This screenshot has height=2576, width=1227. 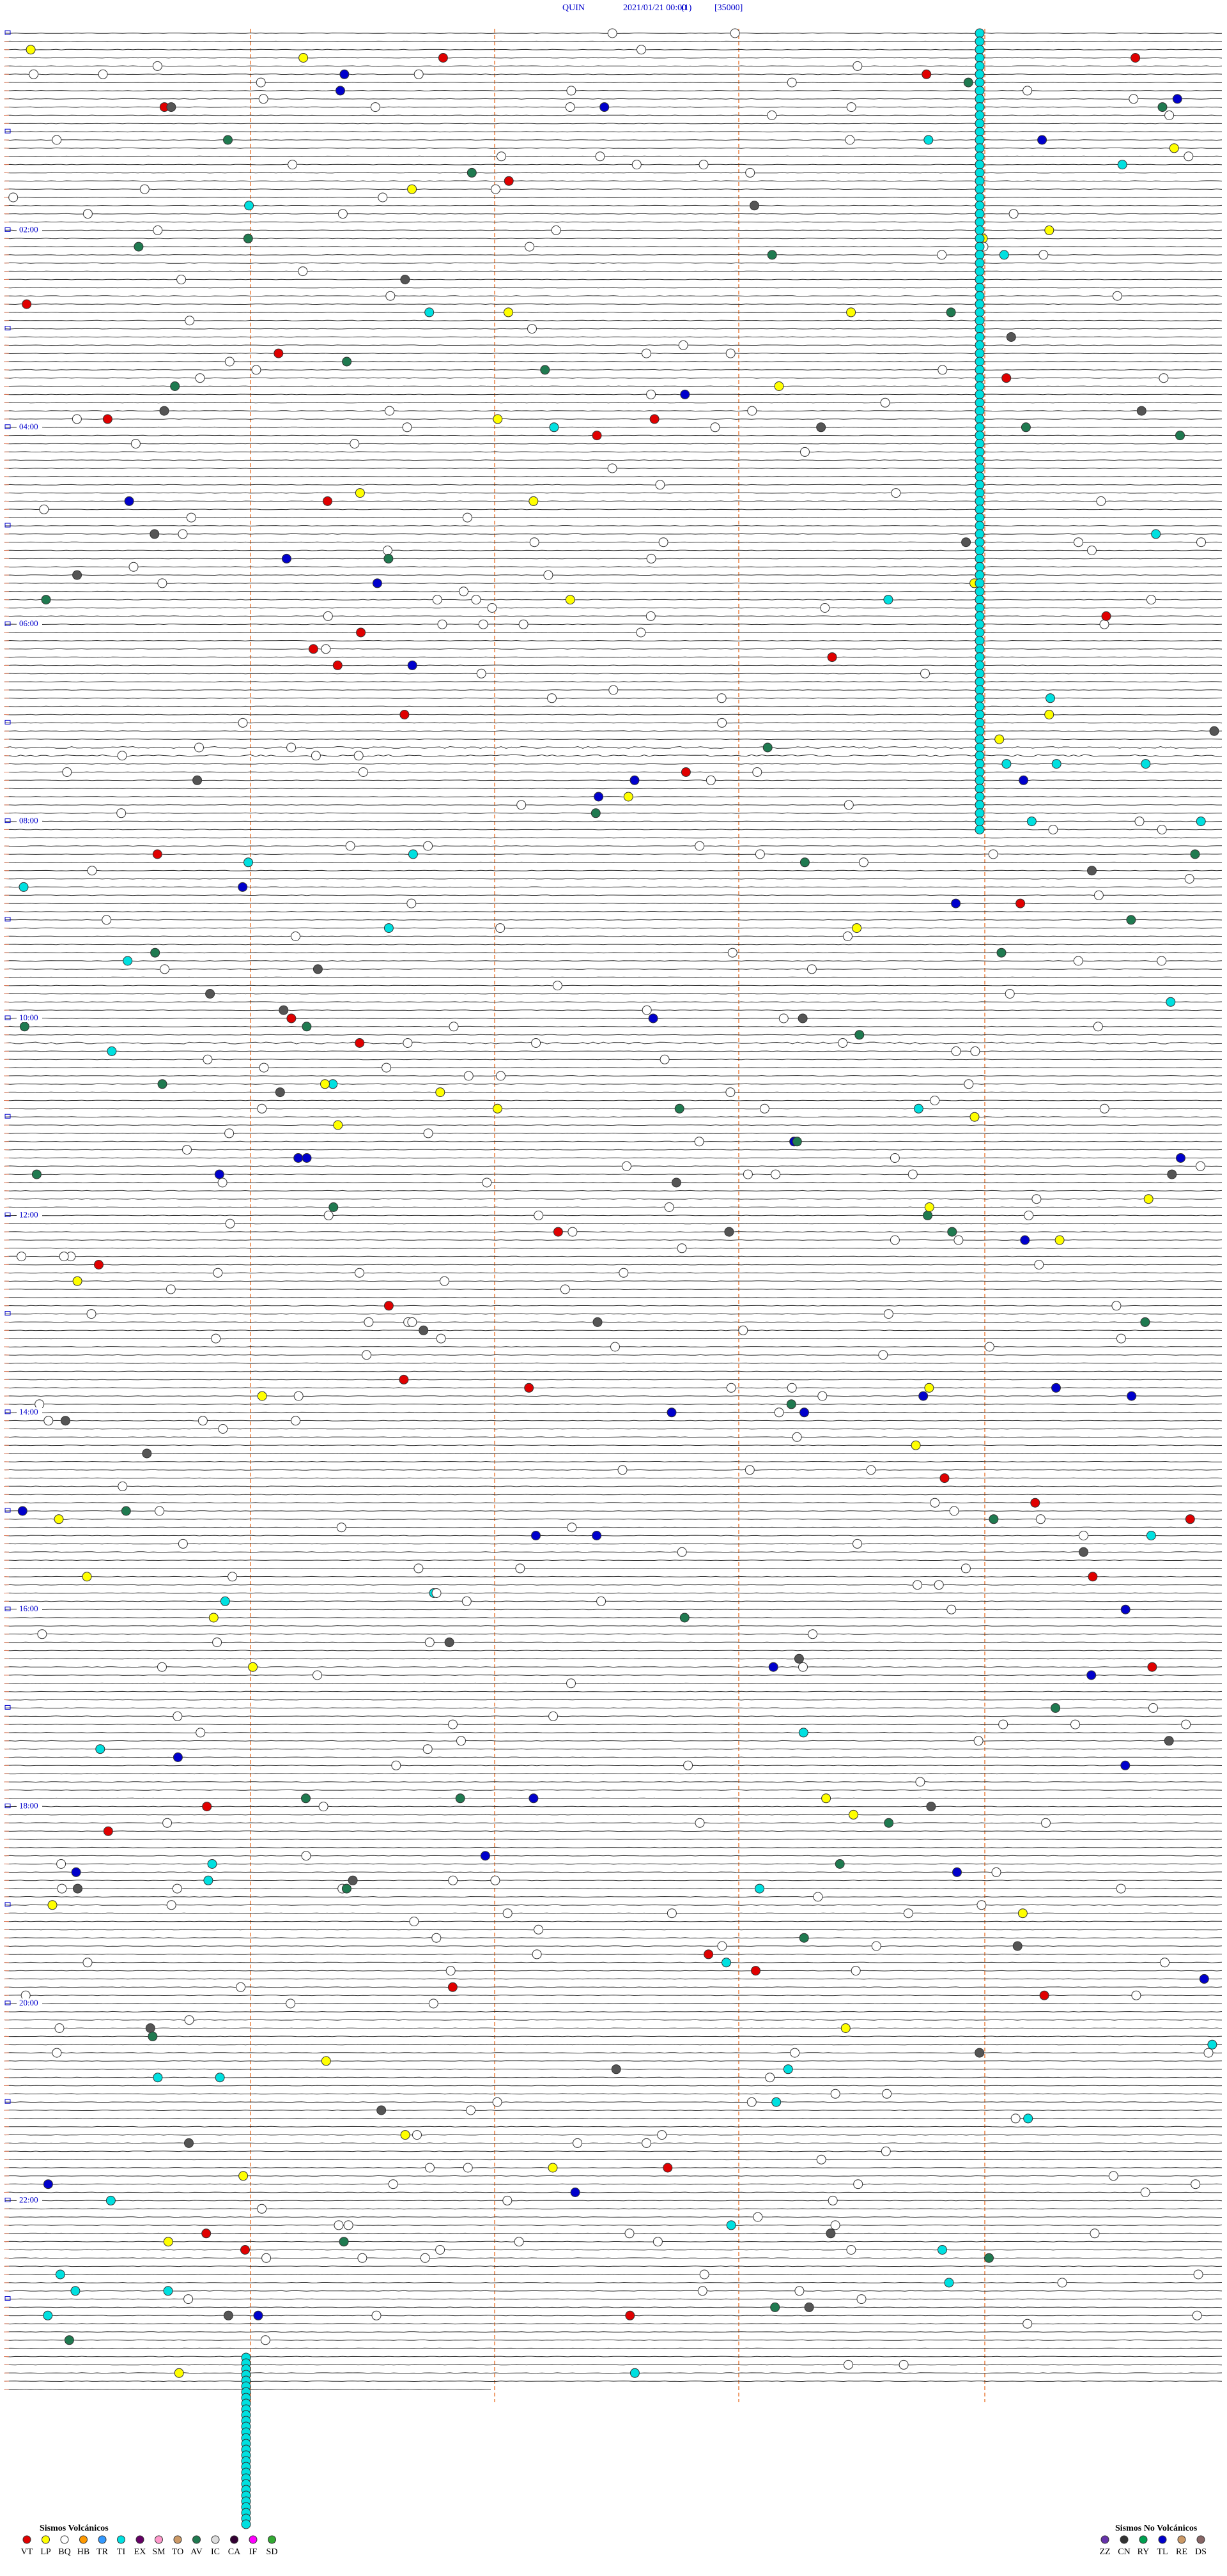 What do you see at coordinates (28, 1214) in the screenshot?
I see `hour-label: 12:00` at bounding box center [28, 1214].